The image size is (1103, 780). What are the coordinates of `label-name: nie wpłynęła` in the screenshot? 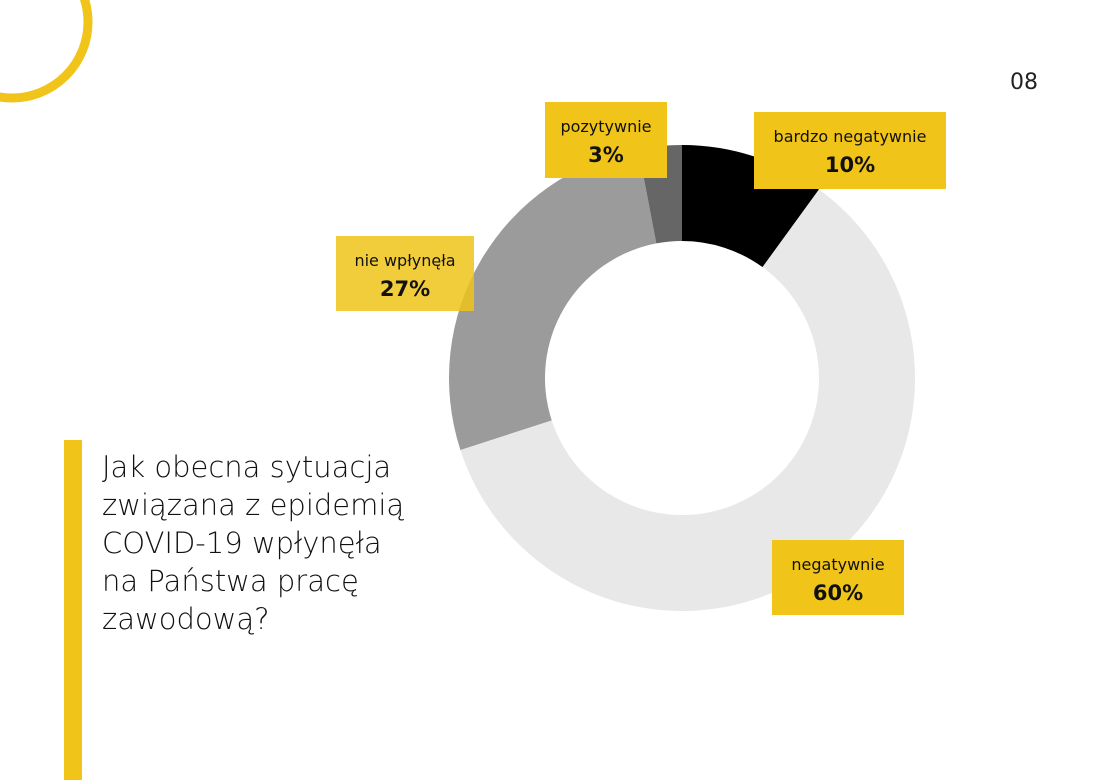 It's located at (404, 260).